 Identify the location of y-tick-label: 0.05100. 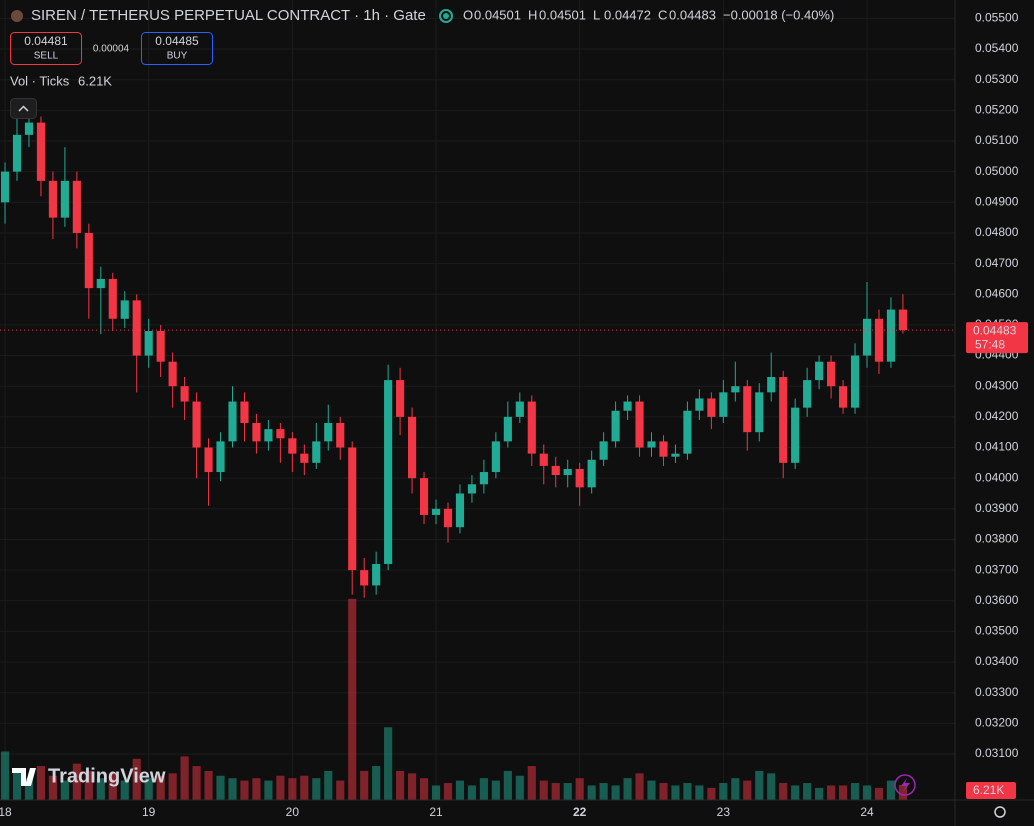
(997, 140).